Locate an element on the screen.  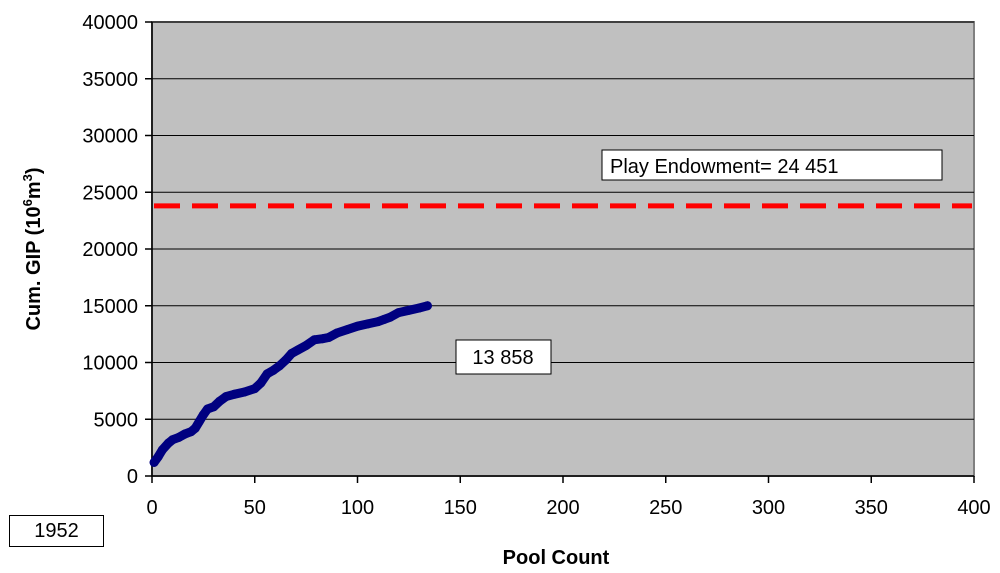
series-group is located at coordinates (290, 384).